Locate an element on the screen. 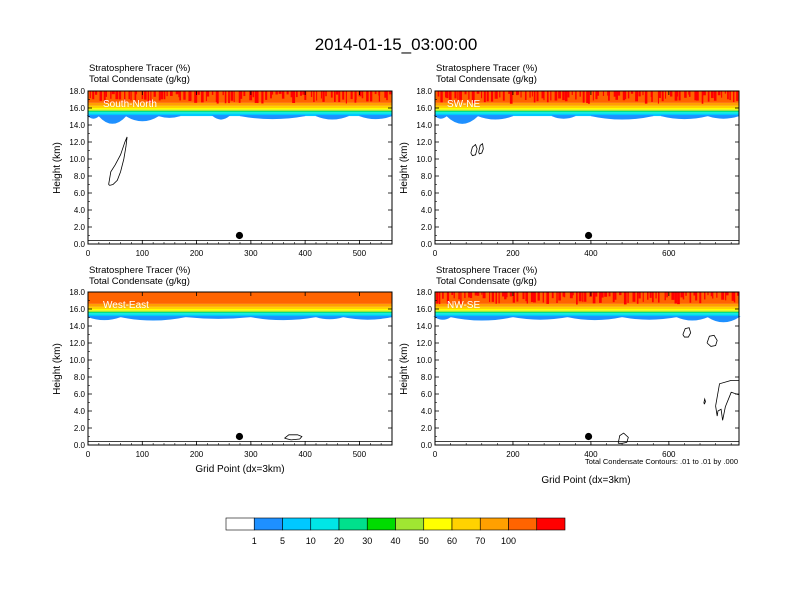 This screenshot has height=612, width=792. y-tick-label: 8.0 is located at coordinates (427, 377).